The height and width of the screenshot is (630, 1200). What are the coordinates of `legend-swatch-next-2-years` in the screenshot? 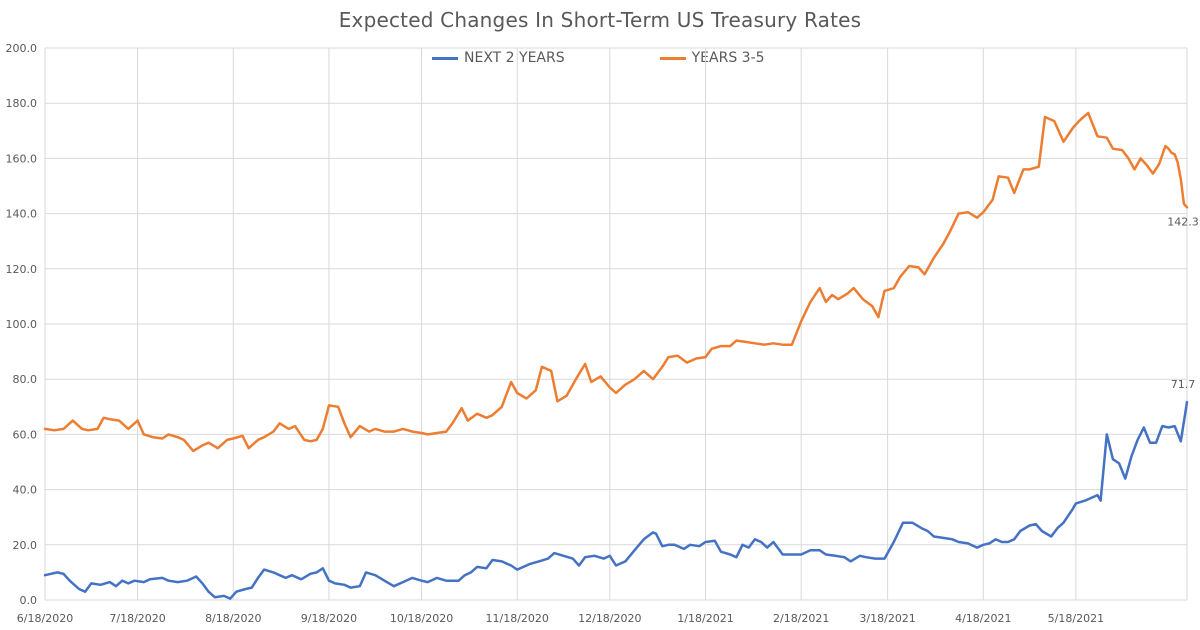 It's located at (445, 58).